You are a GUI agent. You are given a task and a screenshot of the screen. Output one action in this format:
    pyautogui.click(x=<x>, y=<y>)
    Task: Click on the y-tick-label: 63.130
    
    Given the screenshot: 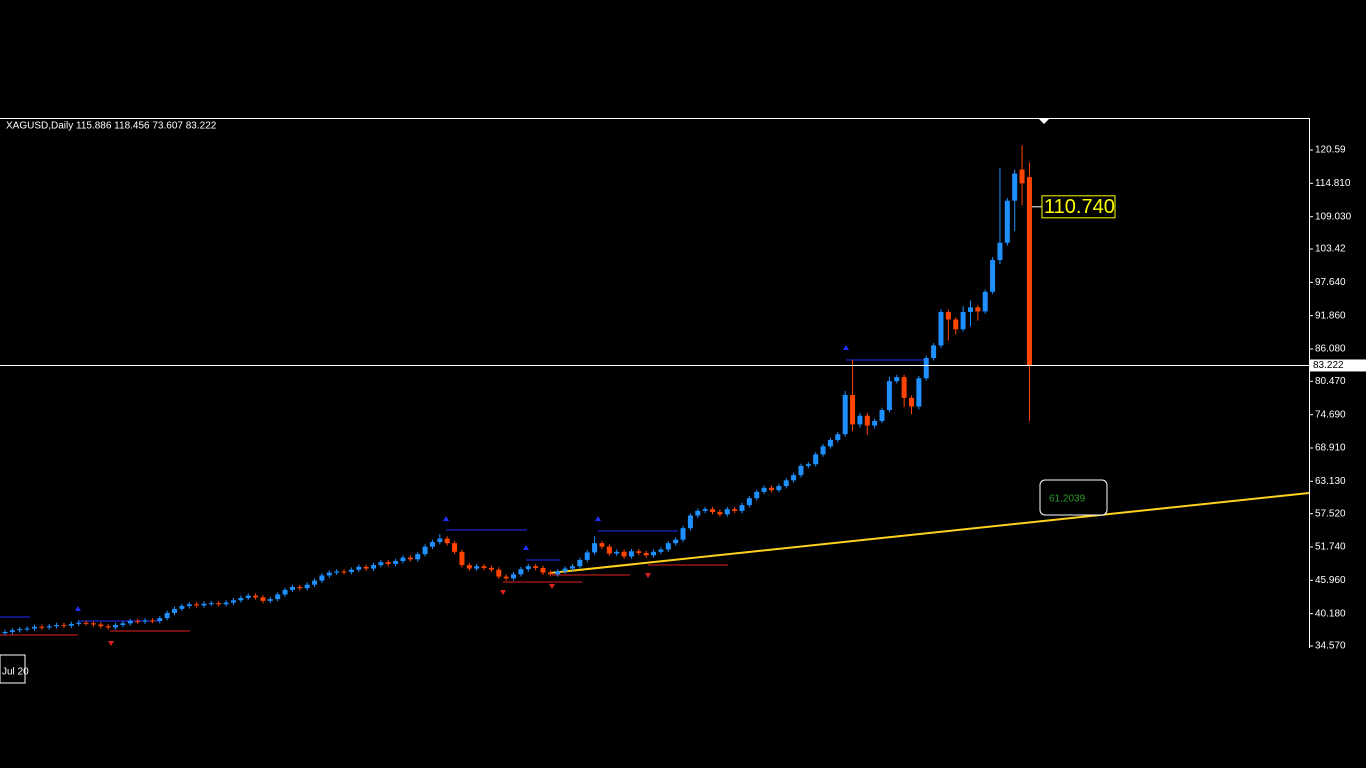 What is the action you would take?
    pyautogui.click(x=1330, y=481)
    